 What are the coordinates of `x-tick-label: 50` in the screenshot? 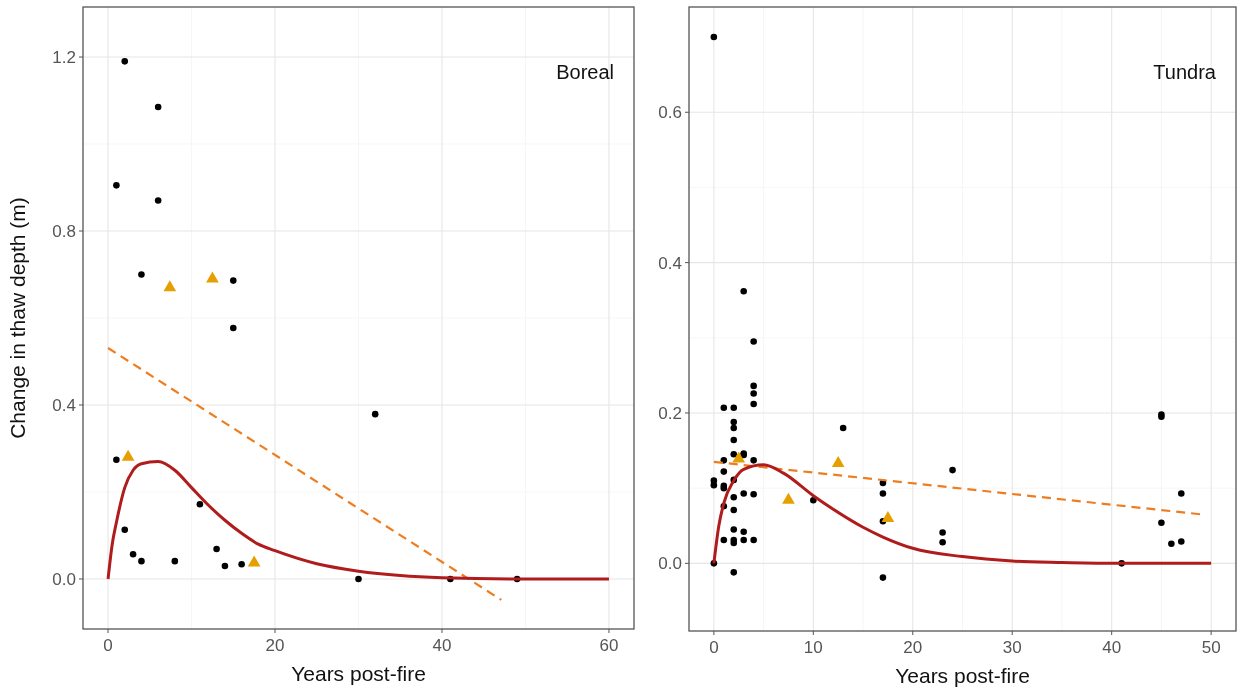 It's located at (1211, 647).